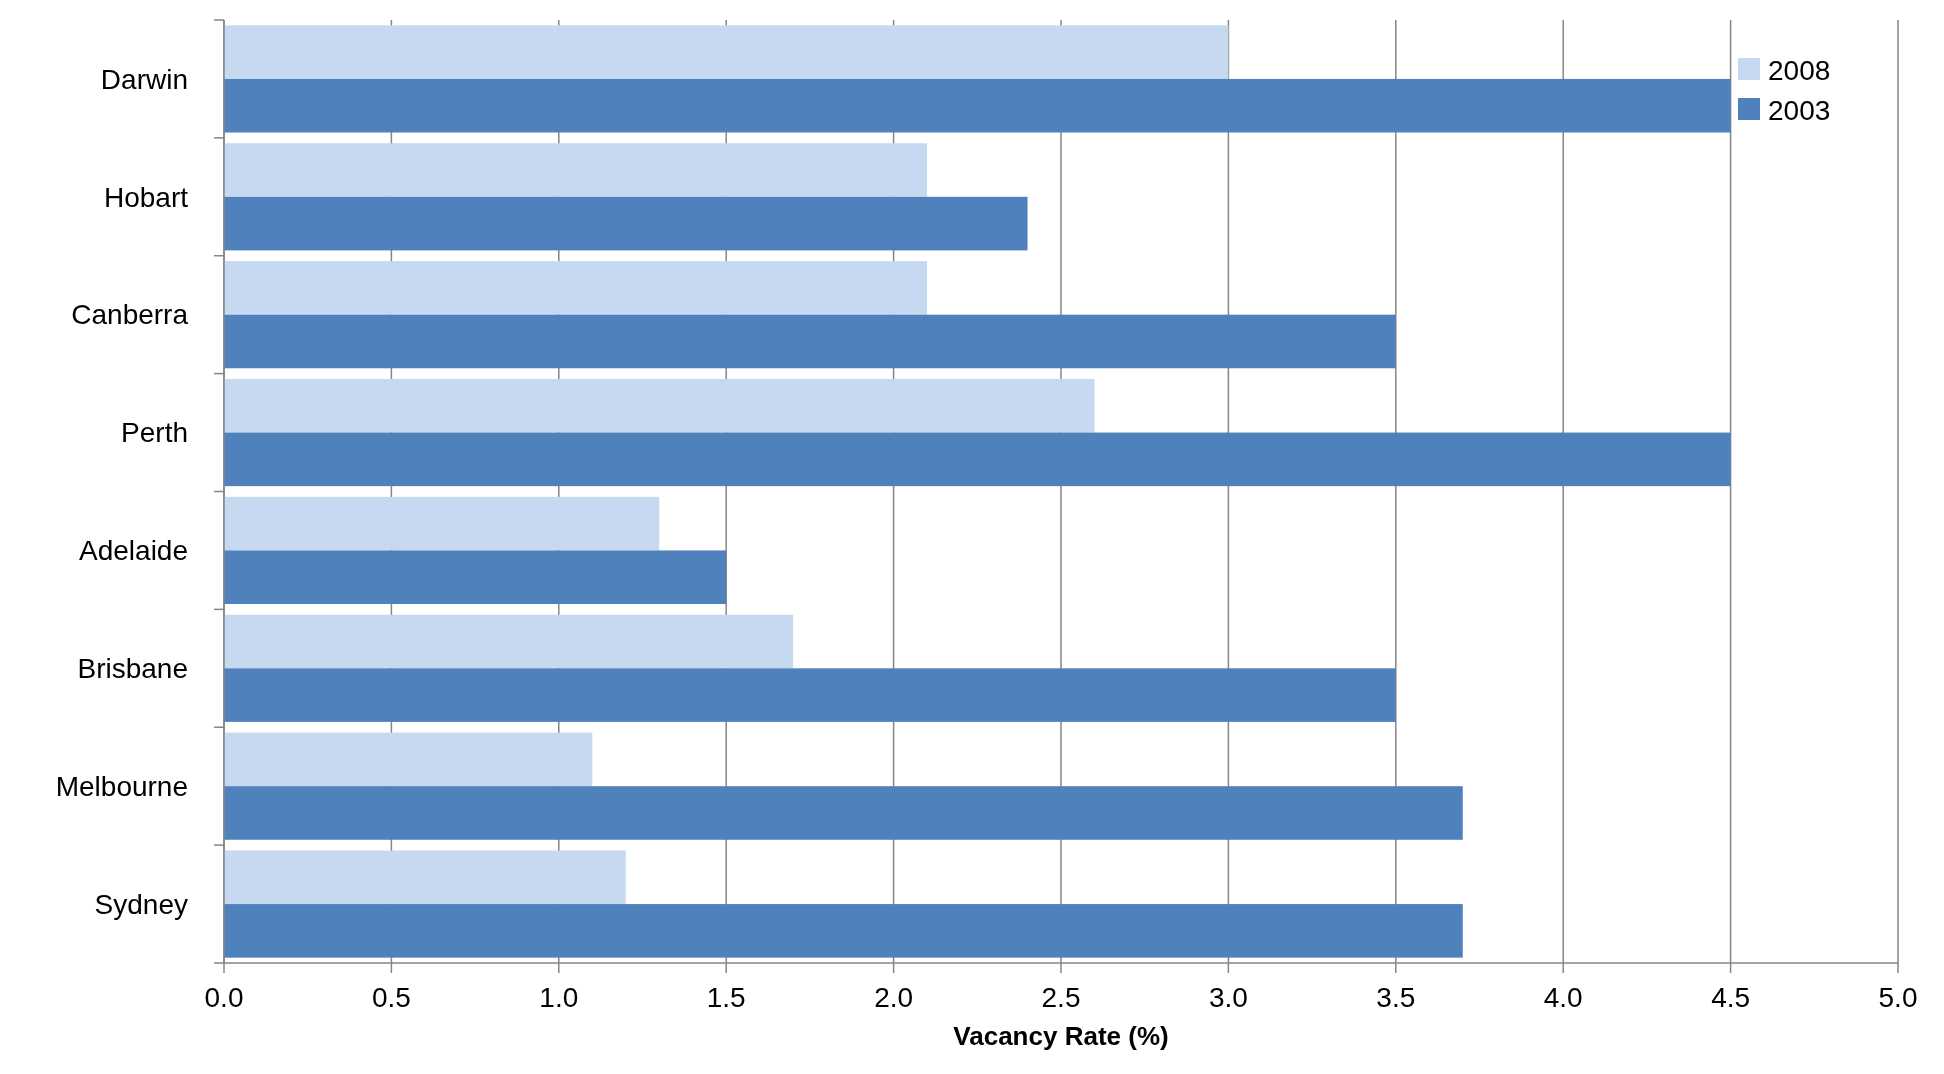 The width and height of the screenshot is (1944, 1074). What do you see at coordinates (1061, 997) in the screenshot?
I see `x-tick-label: 2.5` at bounding box center [1061, 997].